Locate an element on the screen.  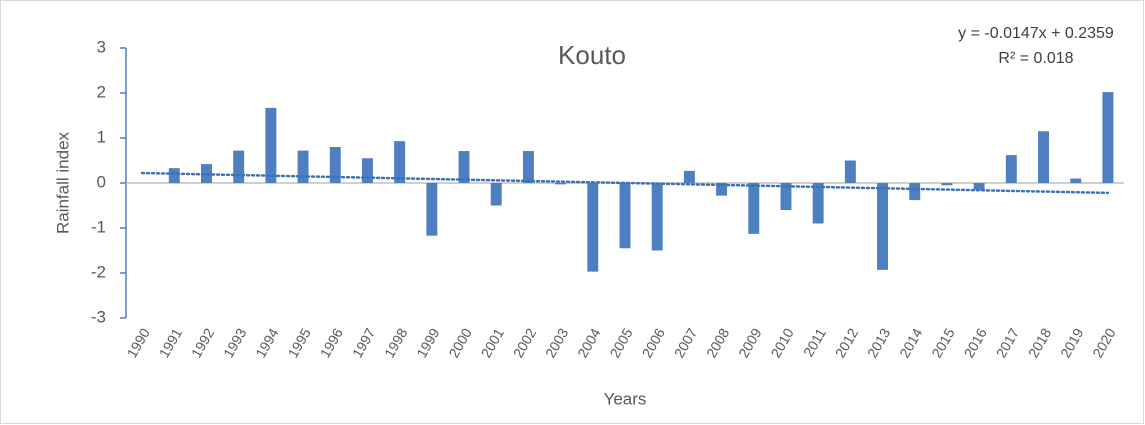
y-axis-title: Rainfall index is located at coordinates (62, 182).